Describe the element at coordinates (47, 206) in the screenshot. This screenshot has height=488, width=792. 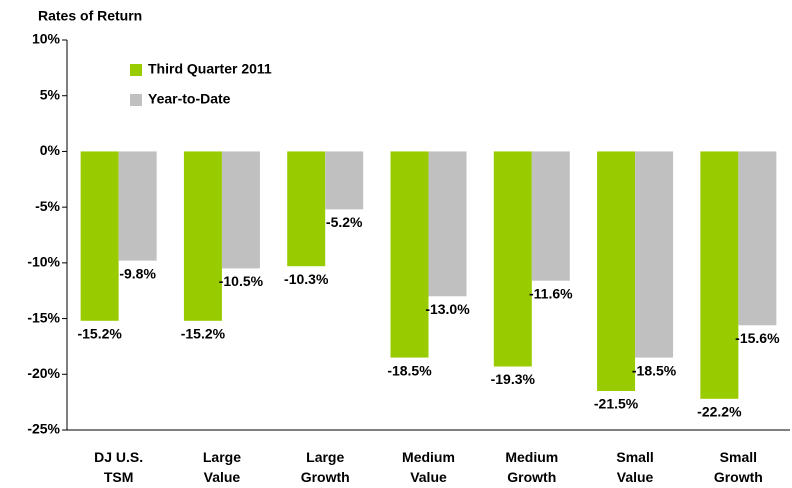
I see `y-tick-label: -5%` at that location.